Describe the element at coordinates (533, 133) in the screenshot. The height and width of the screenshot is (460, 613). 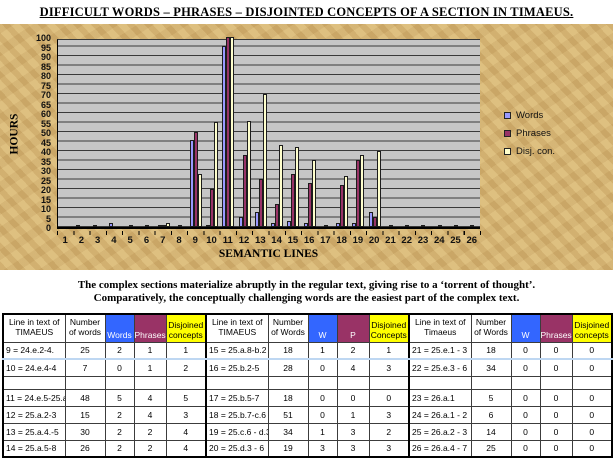
I see `legend-label: Phrases` at that location.